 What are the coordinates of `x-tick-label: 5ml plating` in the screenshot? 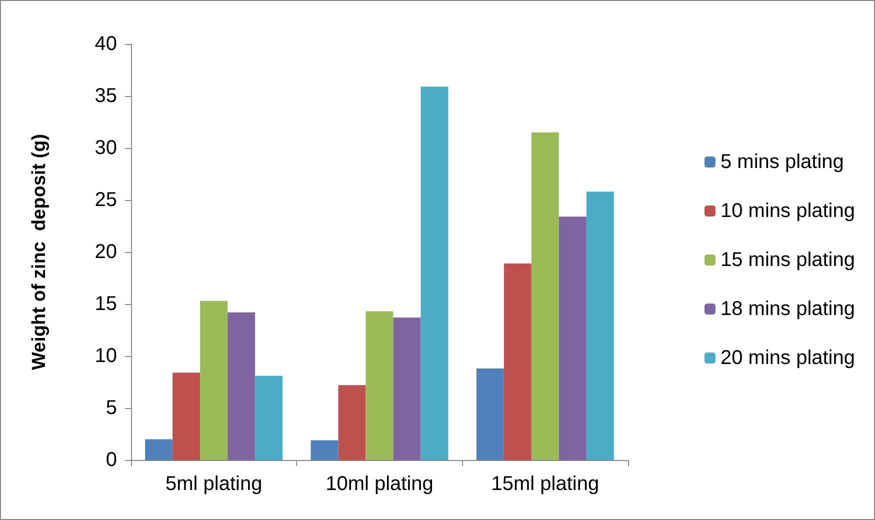 It's located at (213, 484).